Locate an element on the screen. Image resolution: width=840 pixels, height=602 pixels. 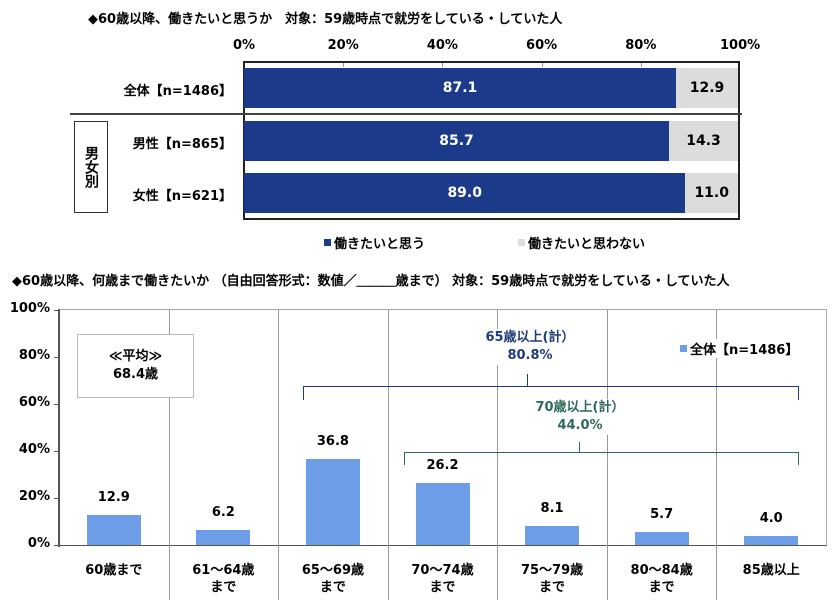
bottom-y-tick: 80% is located at coordinates (34, 355).